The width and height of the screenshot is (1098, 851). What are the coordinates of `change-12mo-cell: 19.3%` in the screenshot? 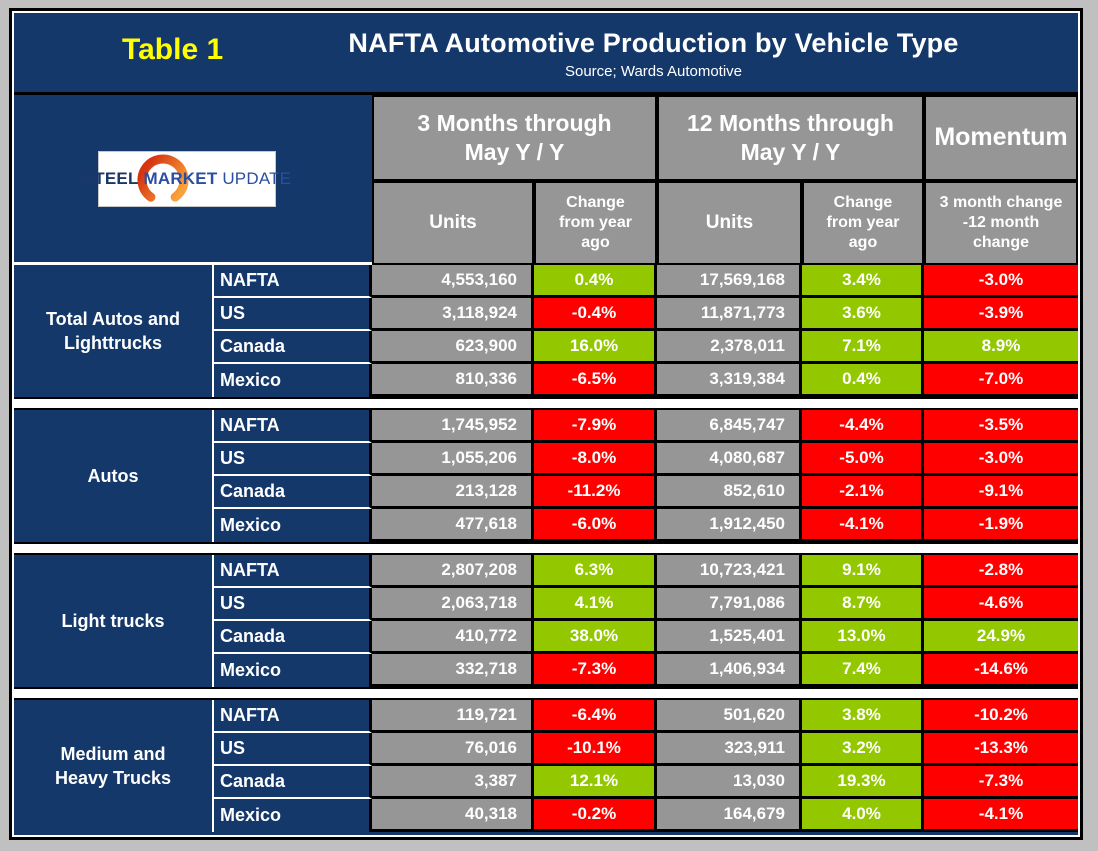 It's located at (863, 782).